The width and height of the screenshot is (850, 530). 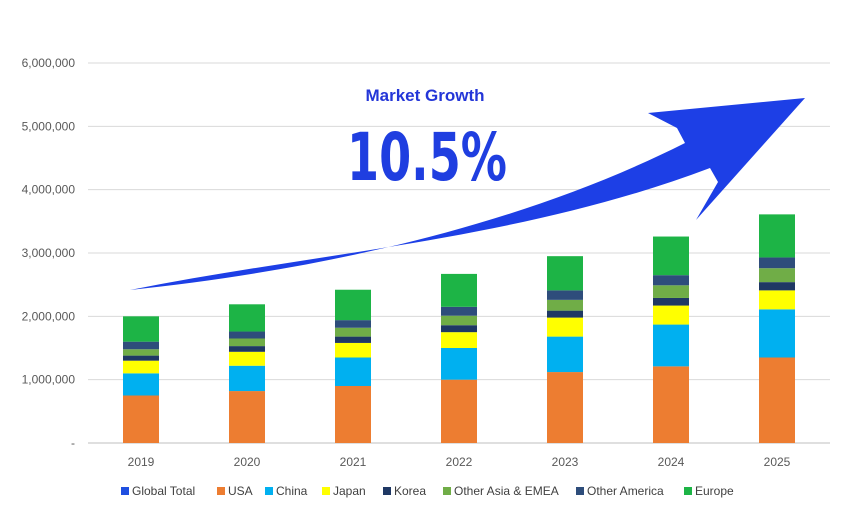 I want to click on annotation-growth-rate: 10.5%, so click(x=427, y=157).